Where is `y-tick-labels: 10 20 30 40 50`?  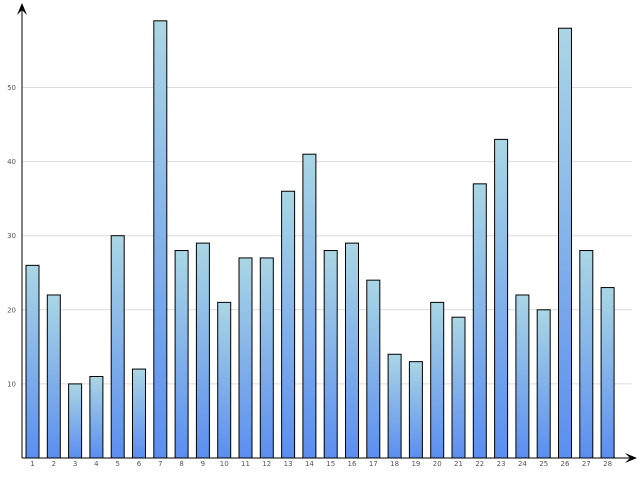 y-tick-labels: 10 20 30 40 50 is located at coordinates (11, 236).